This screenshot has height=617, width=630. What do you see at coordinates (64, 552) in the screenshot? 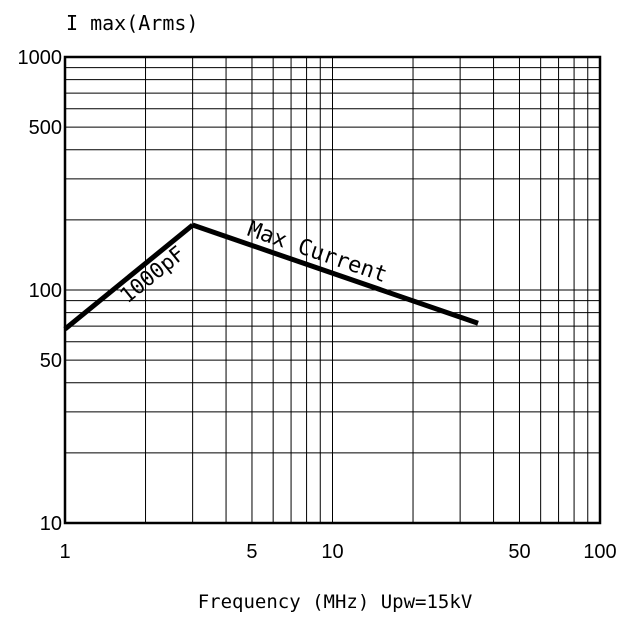
I see `x-tick-label: 1` at bounding box center [64, 552].